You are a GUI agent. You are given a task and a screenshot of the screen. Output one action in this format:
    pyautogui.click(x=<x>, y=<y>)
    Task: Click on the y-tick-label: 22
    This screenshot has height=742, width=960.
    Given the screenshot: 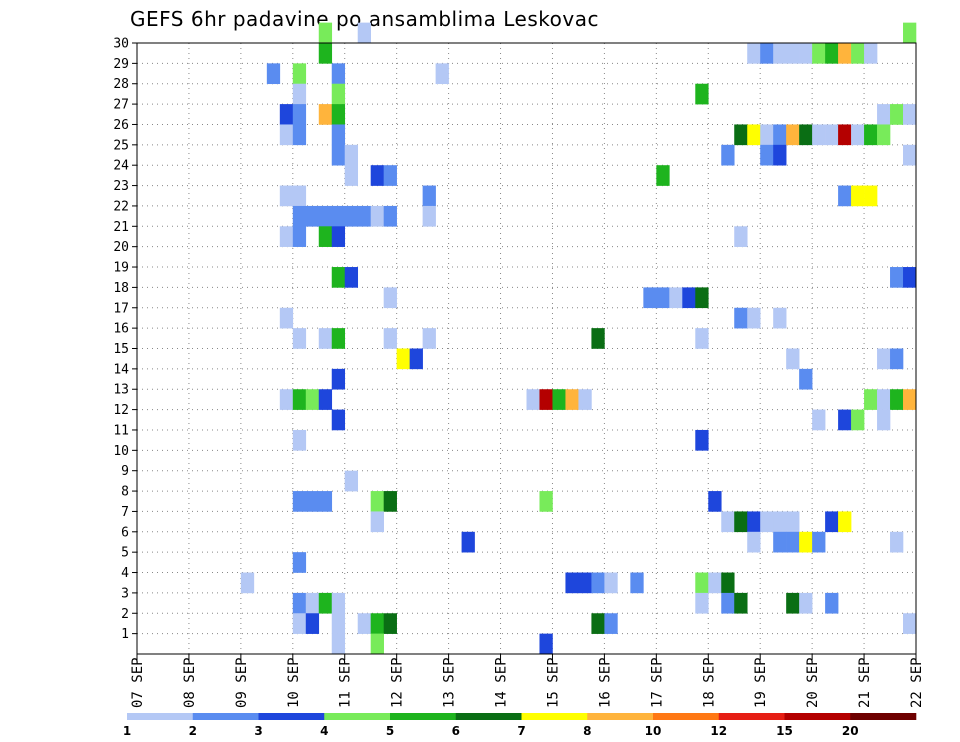 What is the action you would take?
    pyautogui.click(x=121, y=206)
    